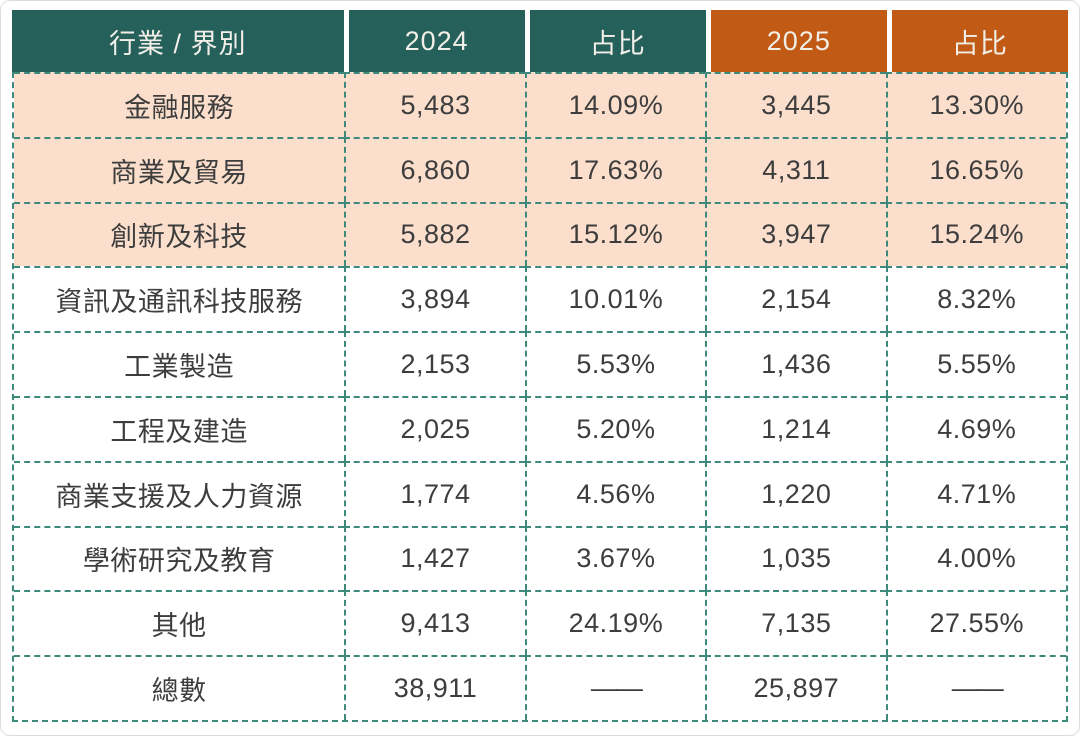  Describe the element at coordinates (795, 558) in the screenshot. I see `cell-value-2025: 1,035` at that location.